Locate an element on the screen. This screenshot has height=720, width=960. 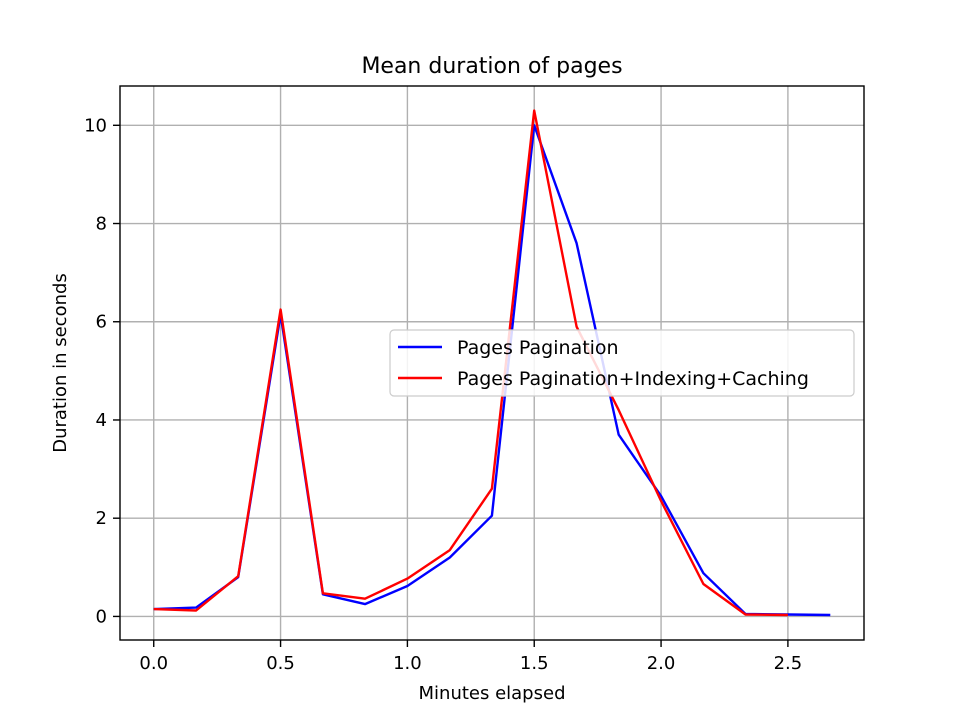
legend-box is located at coordinates (622, 363).